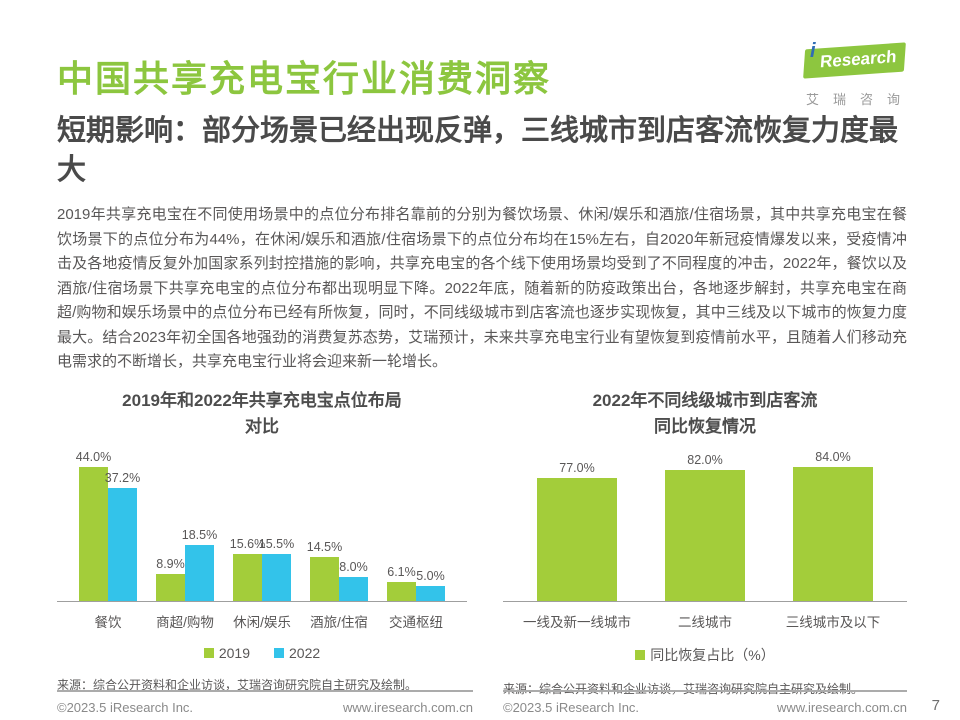 The height and width of the screenshot is (720, 960). I want to click on bar-column: 15.6%, so click(247, 568).